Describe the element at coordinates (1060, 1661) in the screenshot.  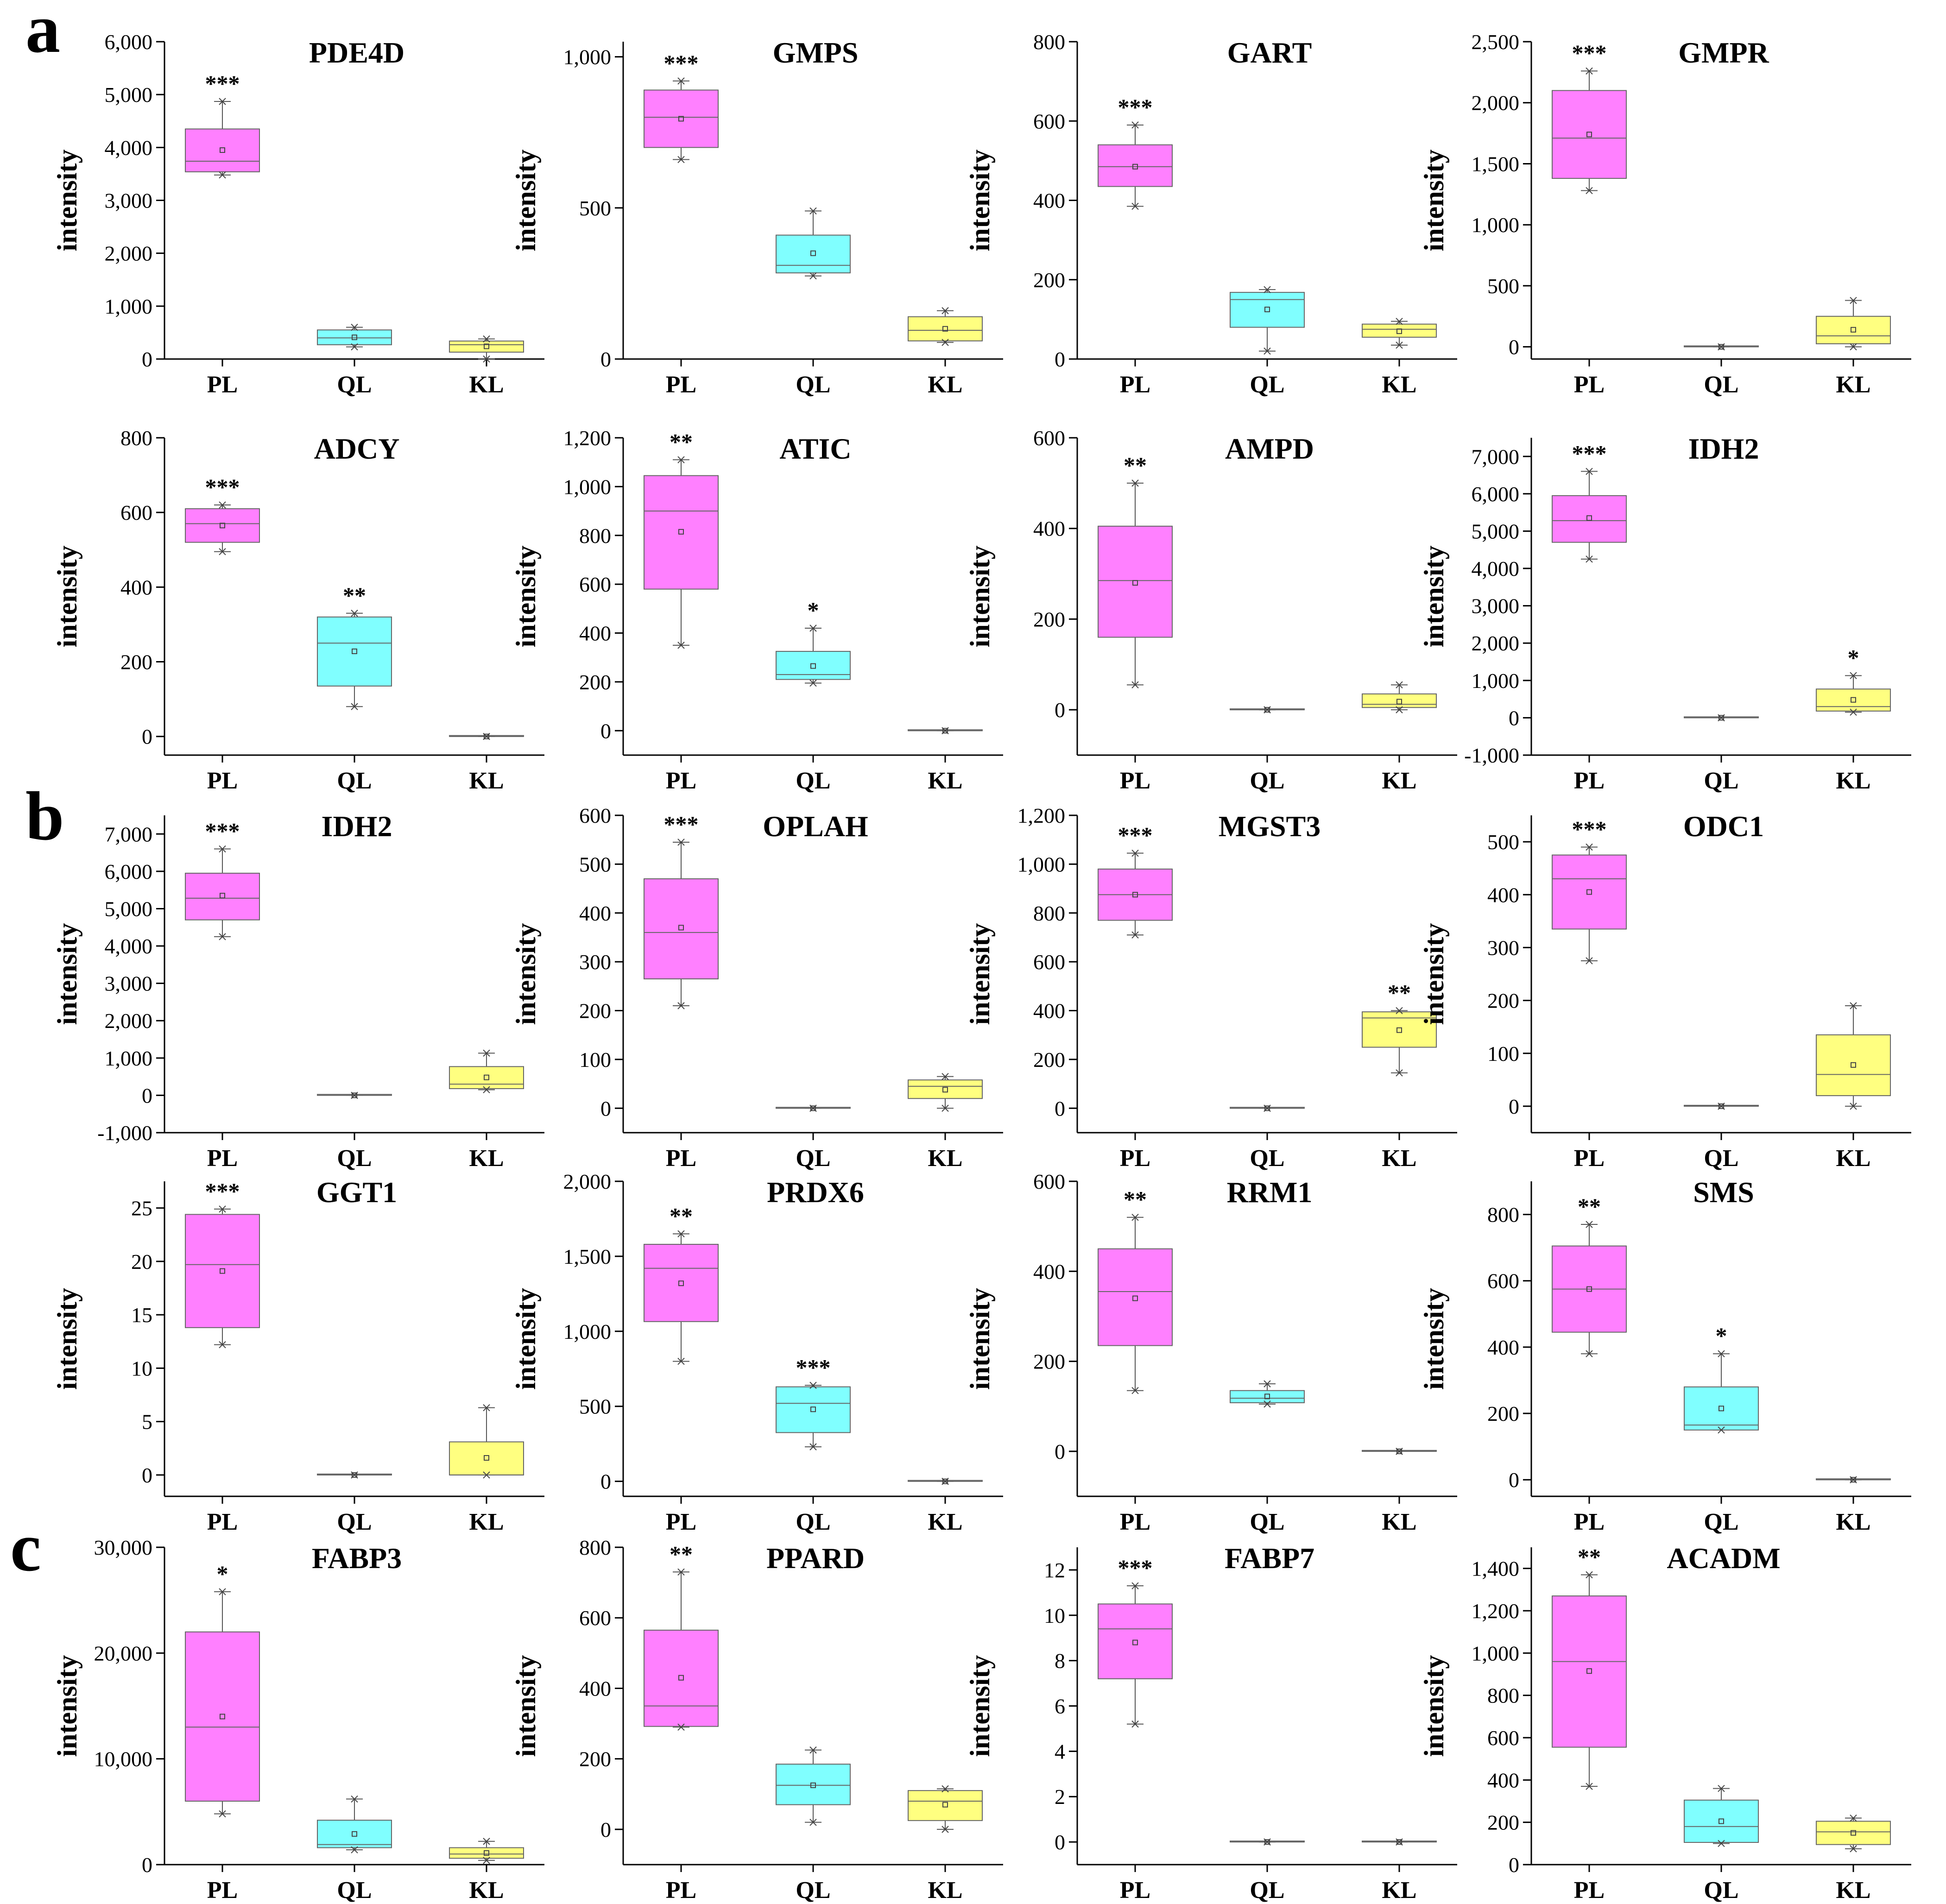
I see `y-tick-label: 8` at that location.